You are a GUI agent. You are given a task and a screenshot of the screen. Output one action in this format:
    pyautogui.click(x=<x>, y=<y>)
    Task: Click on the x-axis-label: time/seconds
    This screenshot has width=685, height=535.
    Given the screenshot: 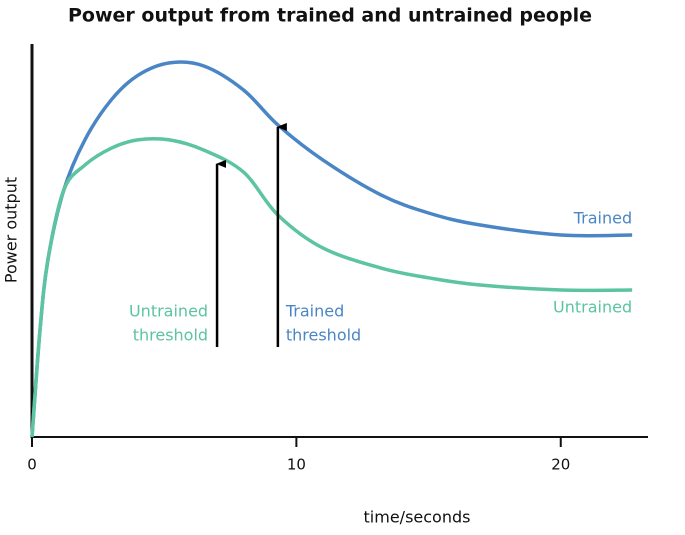 What is the action you would take?
    pyautogui.click(x=417, y=517)
    